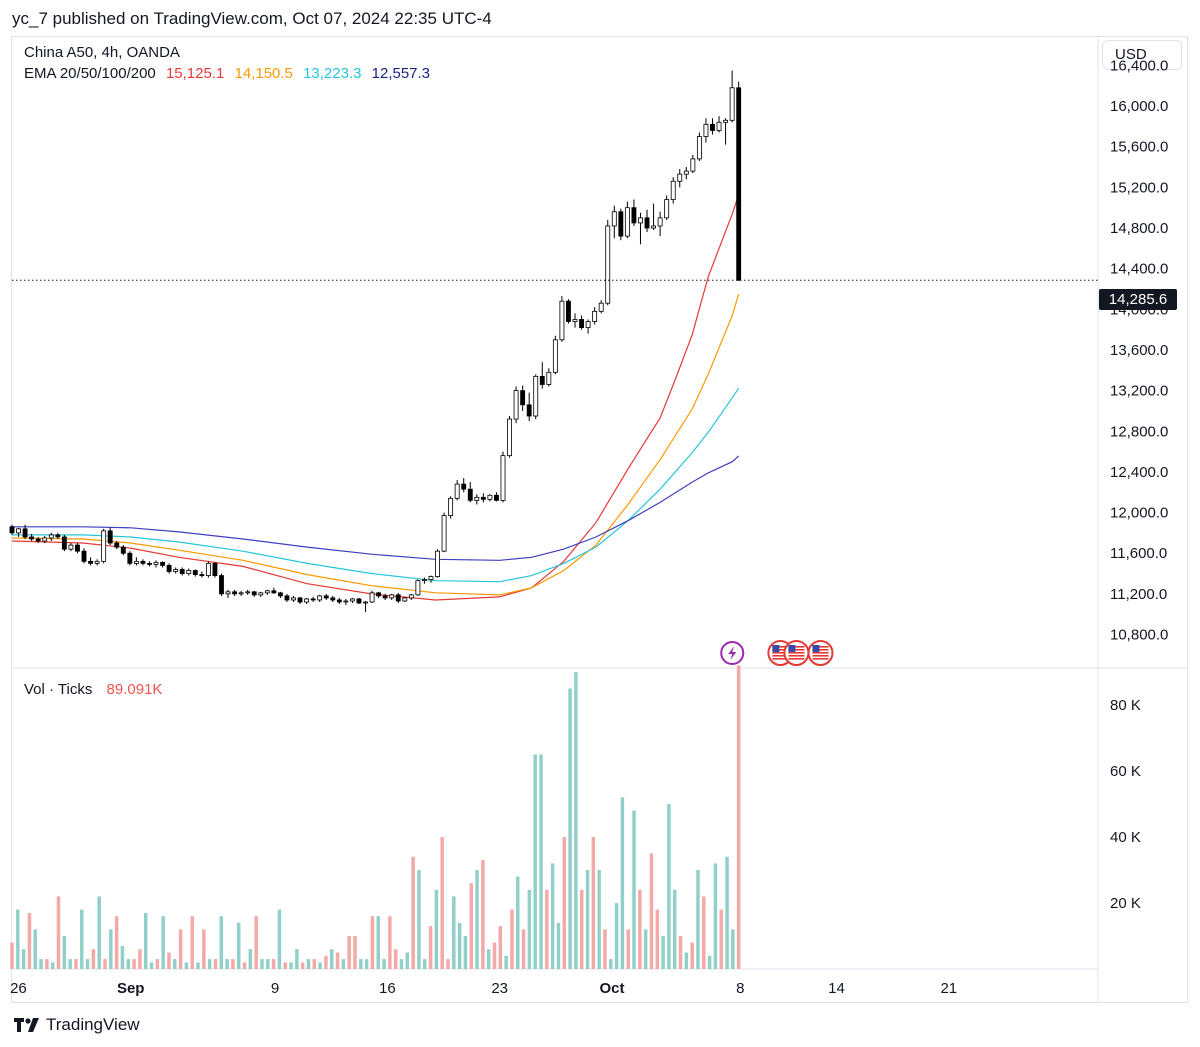 This screenshot has height=1047, width=1200. Describe the element at coordinates (732, 653) in the screenshot. I see `lightning-event-icon` at that location.